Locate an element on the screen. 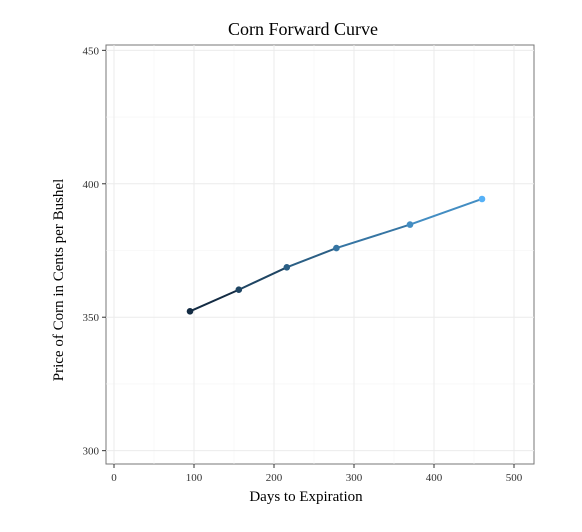  x-axis-label: Days to Expiration is located at coordinates (306, 497).